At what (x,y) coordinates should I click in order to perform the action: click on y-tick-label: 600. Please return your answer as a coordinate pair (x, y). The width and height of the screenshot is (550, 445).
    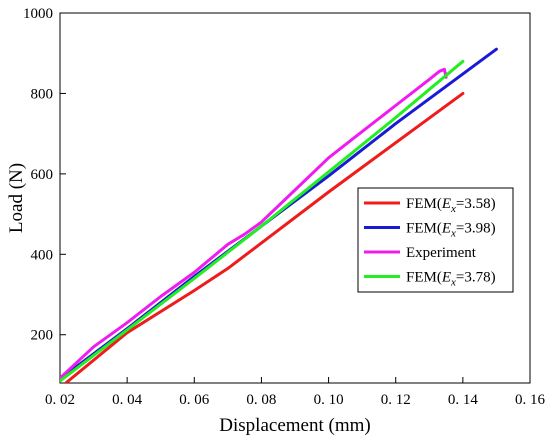
    Looking at the image, I should click on (42, 175).